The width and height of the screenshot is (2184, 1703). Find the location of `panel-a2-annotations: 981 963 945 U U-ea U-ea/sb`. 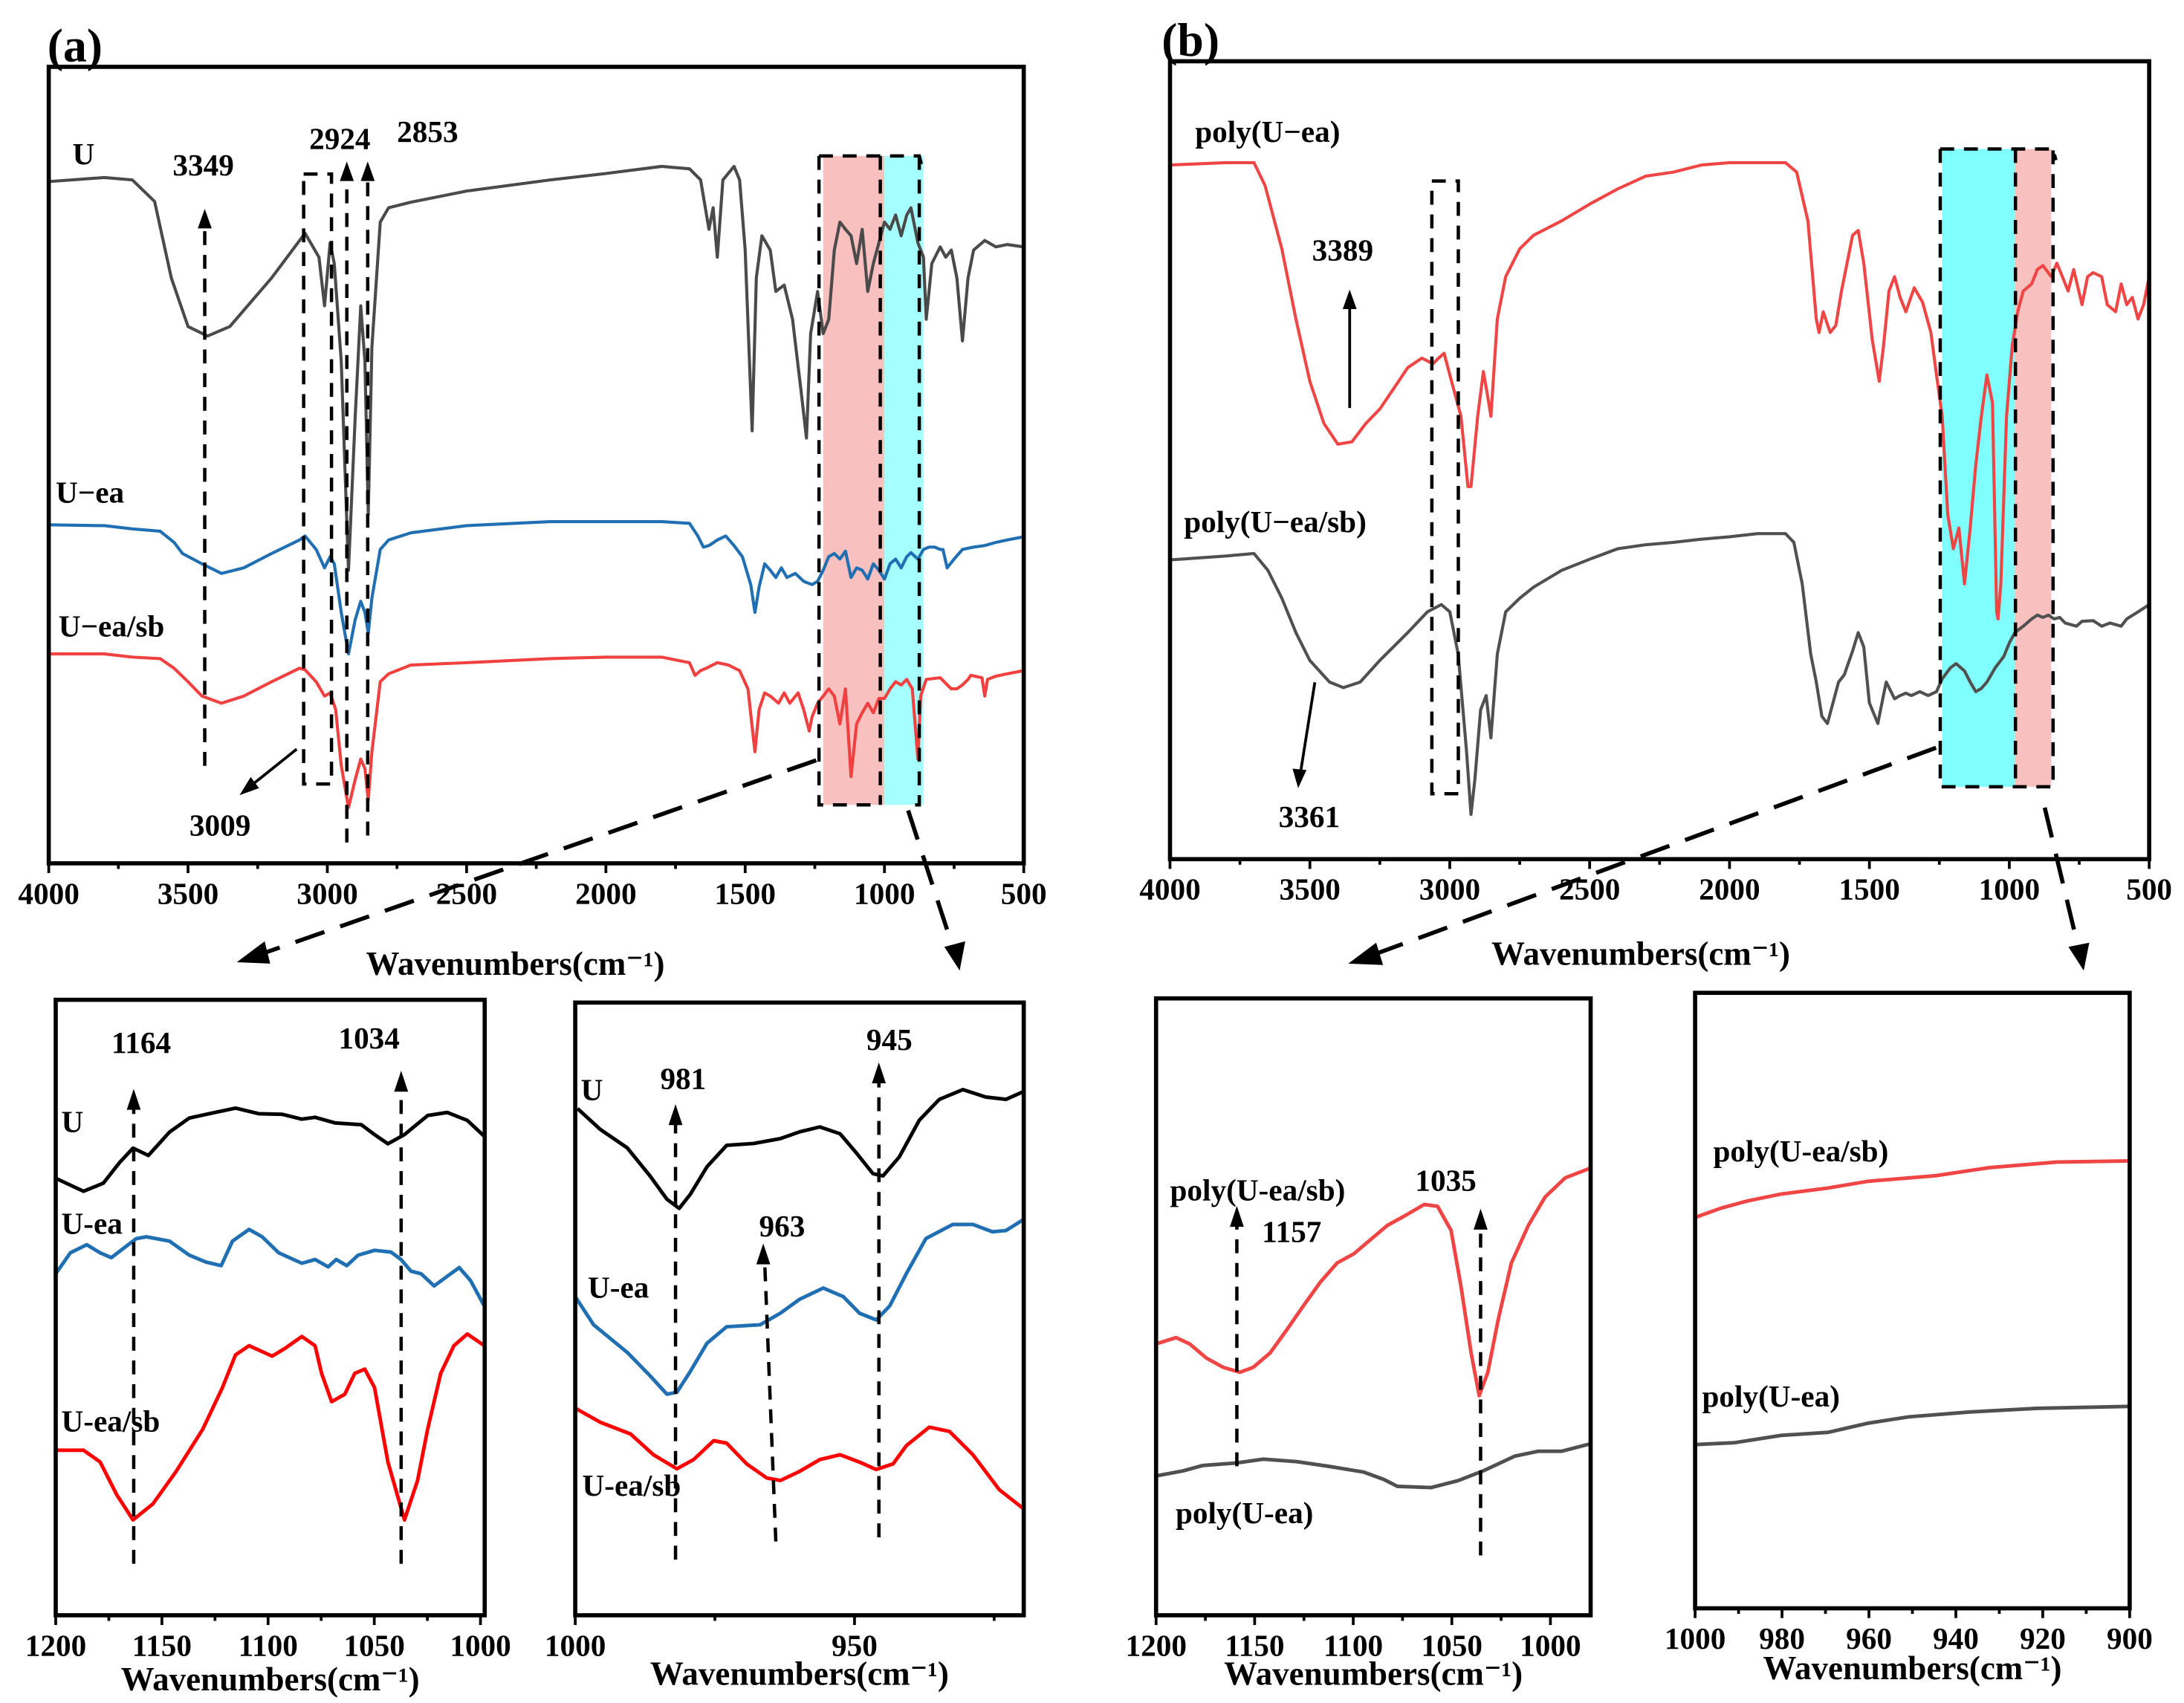

panel-a2-annotations: 981 963 945 U U-ea U-ea/sb is located at coordinates (747, 1291).